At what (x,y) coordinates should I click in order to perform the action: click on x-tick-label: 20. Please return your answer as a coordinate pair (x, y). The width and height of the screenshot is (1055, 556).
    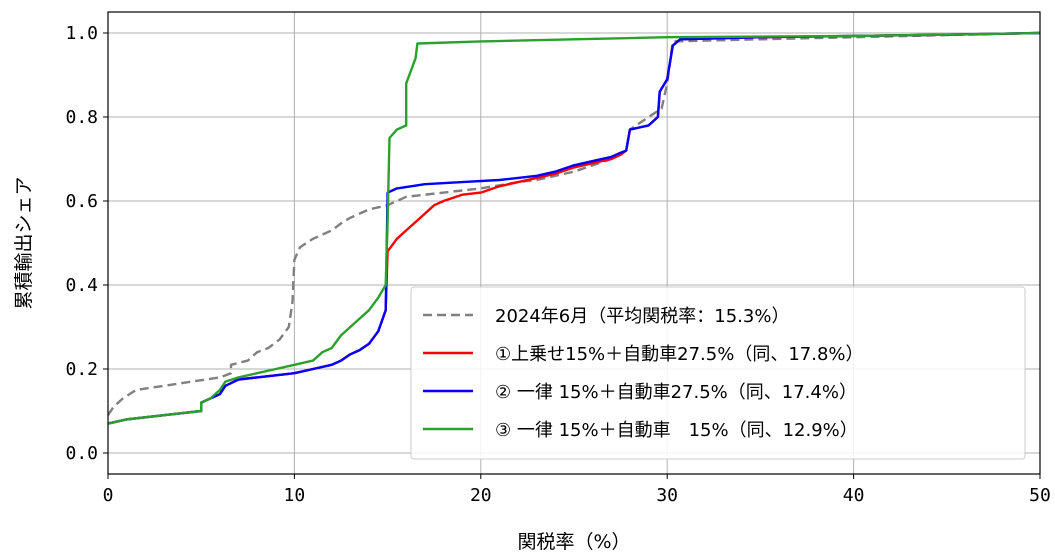
    Looking at the image, I should click on (481, 495).